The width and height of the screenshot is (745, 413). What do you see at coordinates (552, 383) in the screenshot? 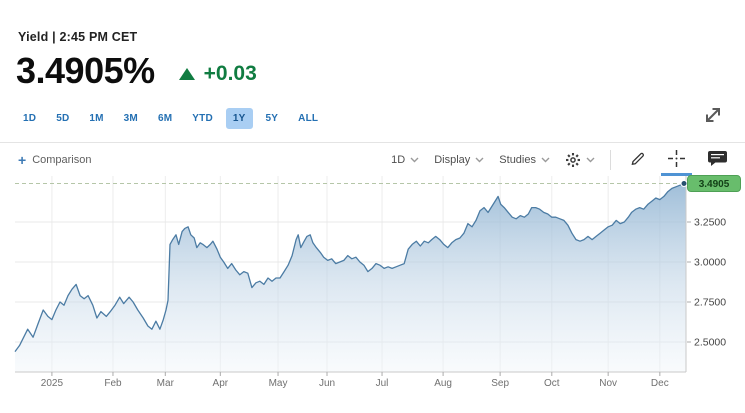
I see `x-axis-label: Oct` at bounding box center [552, 383].